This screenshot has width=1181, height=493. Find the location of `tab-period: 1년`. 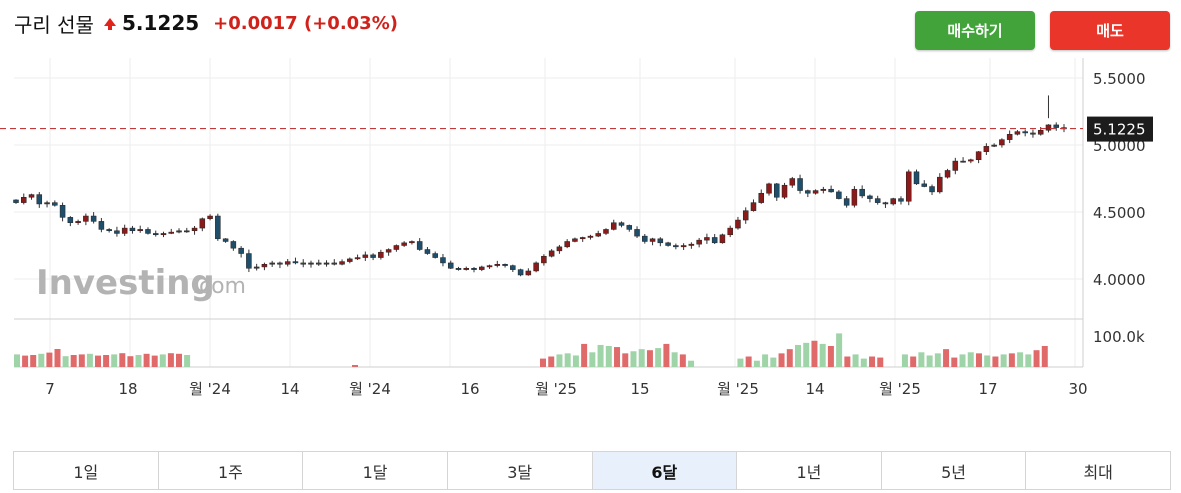

tab-period: 1년 is located at coordinates (809, 470).